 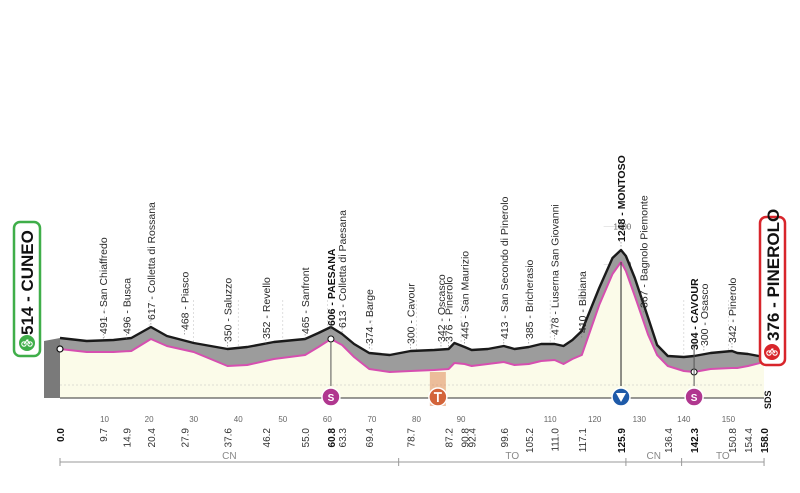 What do you see at coordinates (461, 419) in the screenshot?
I see `km-tick-label: 90` at bounding box center [461, 419].